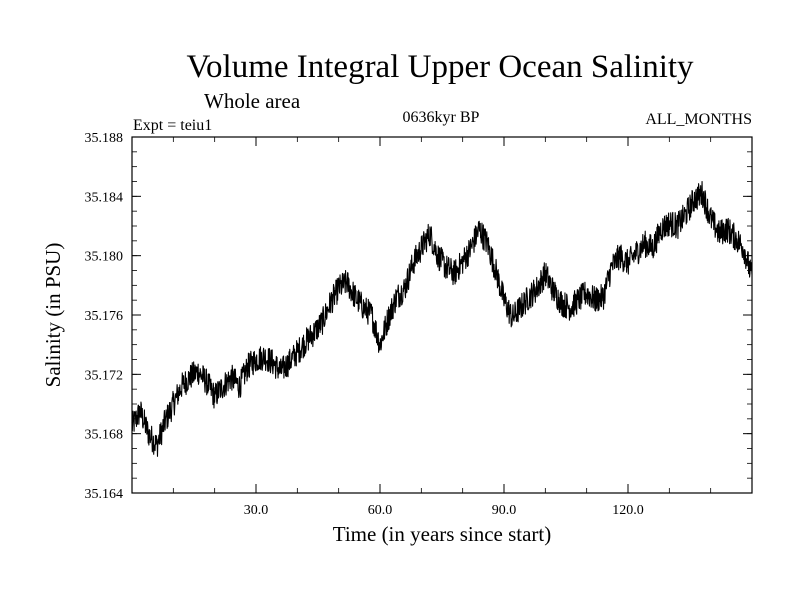 This screenshot has height=605, width=800. What do you see at coordinates (104, 316) in the screenshot?
I see `y-tick-label: 35.176` at bounding box center [104, 316].